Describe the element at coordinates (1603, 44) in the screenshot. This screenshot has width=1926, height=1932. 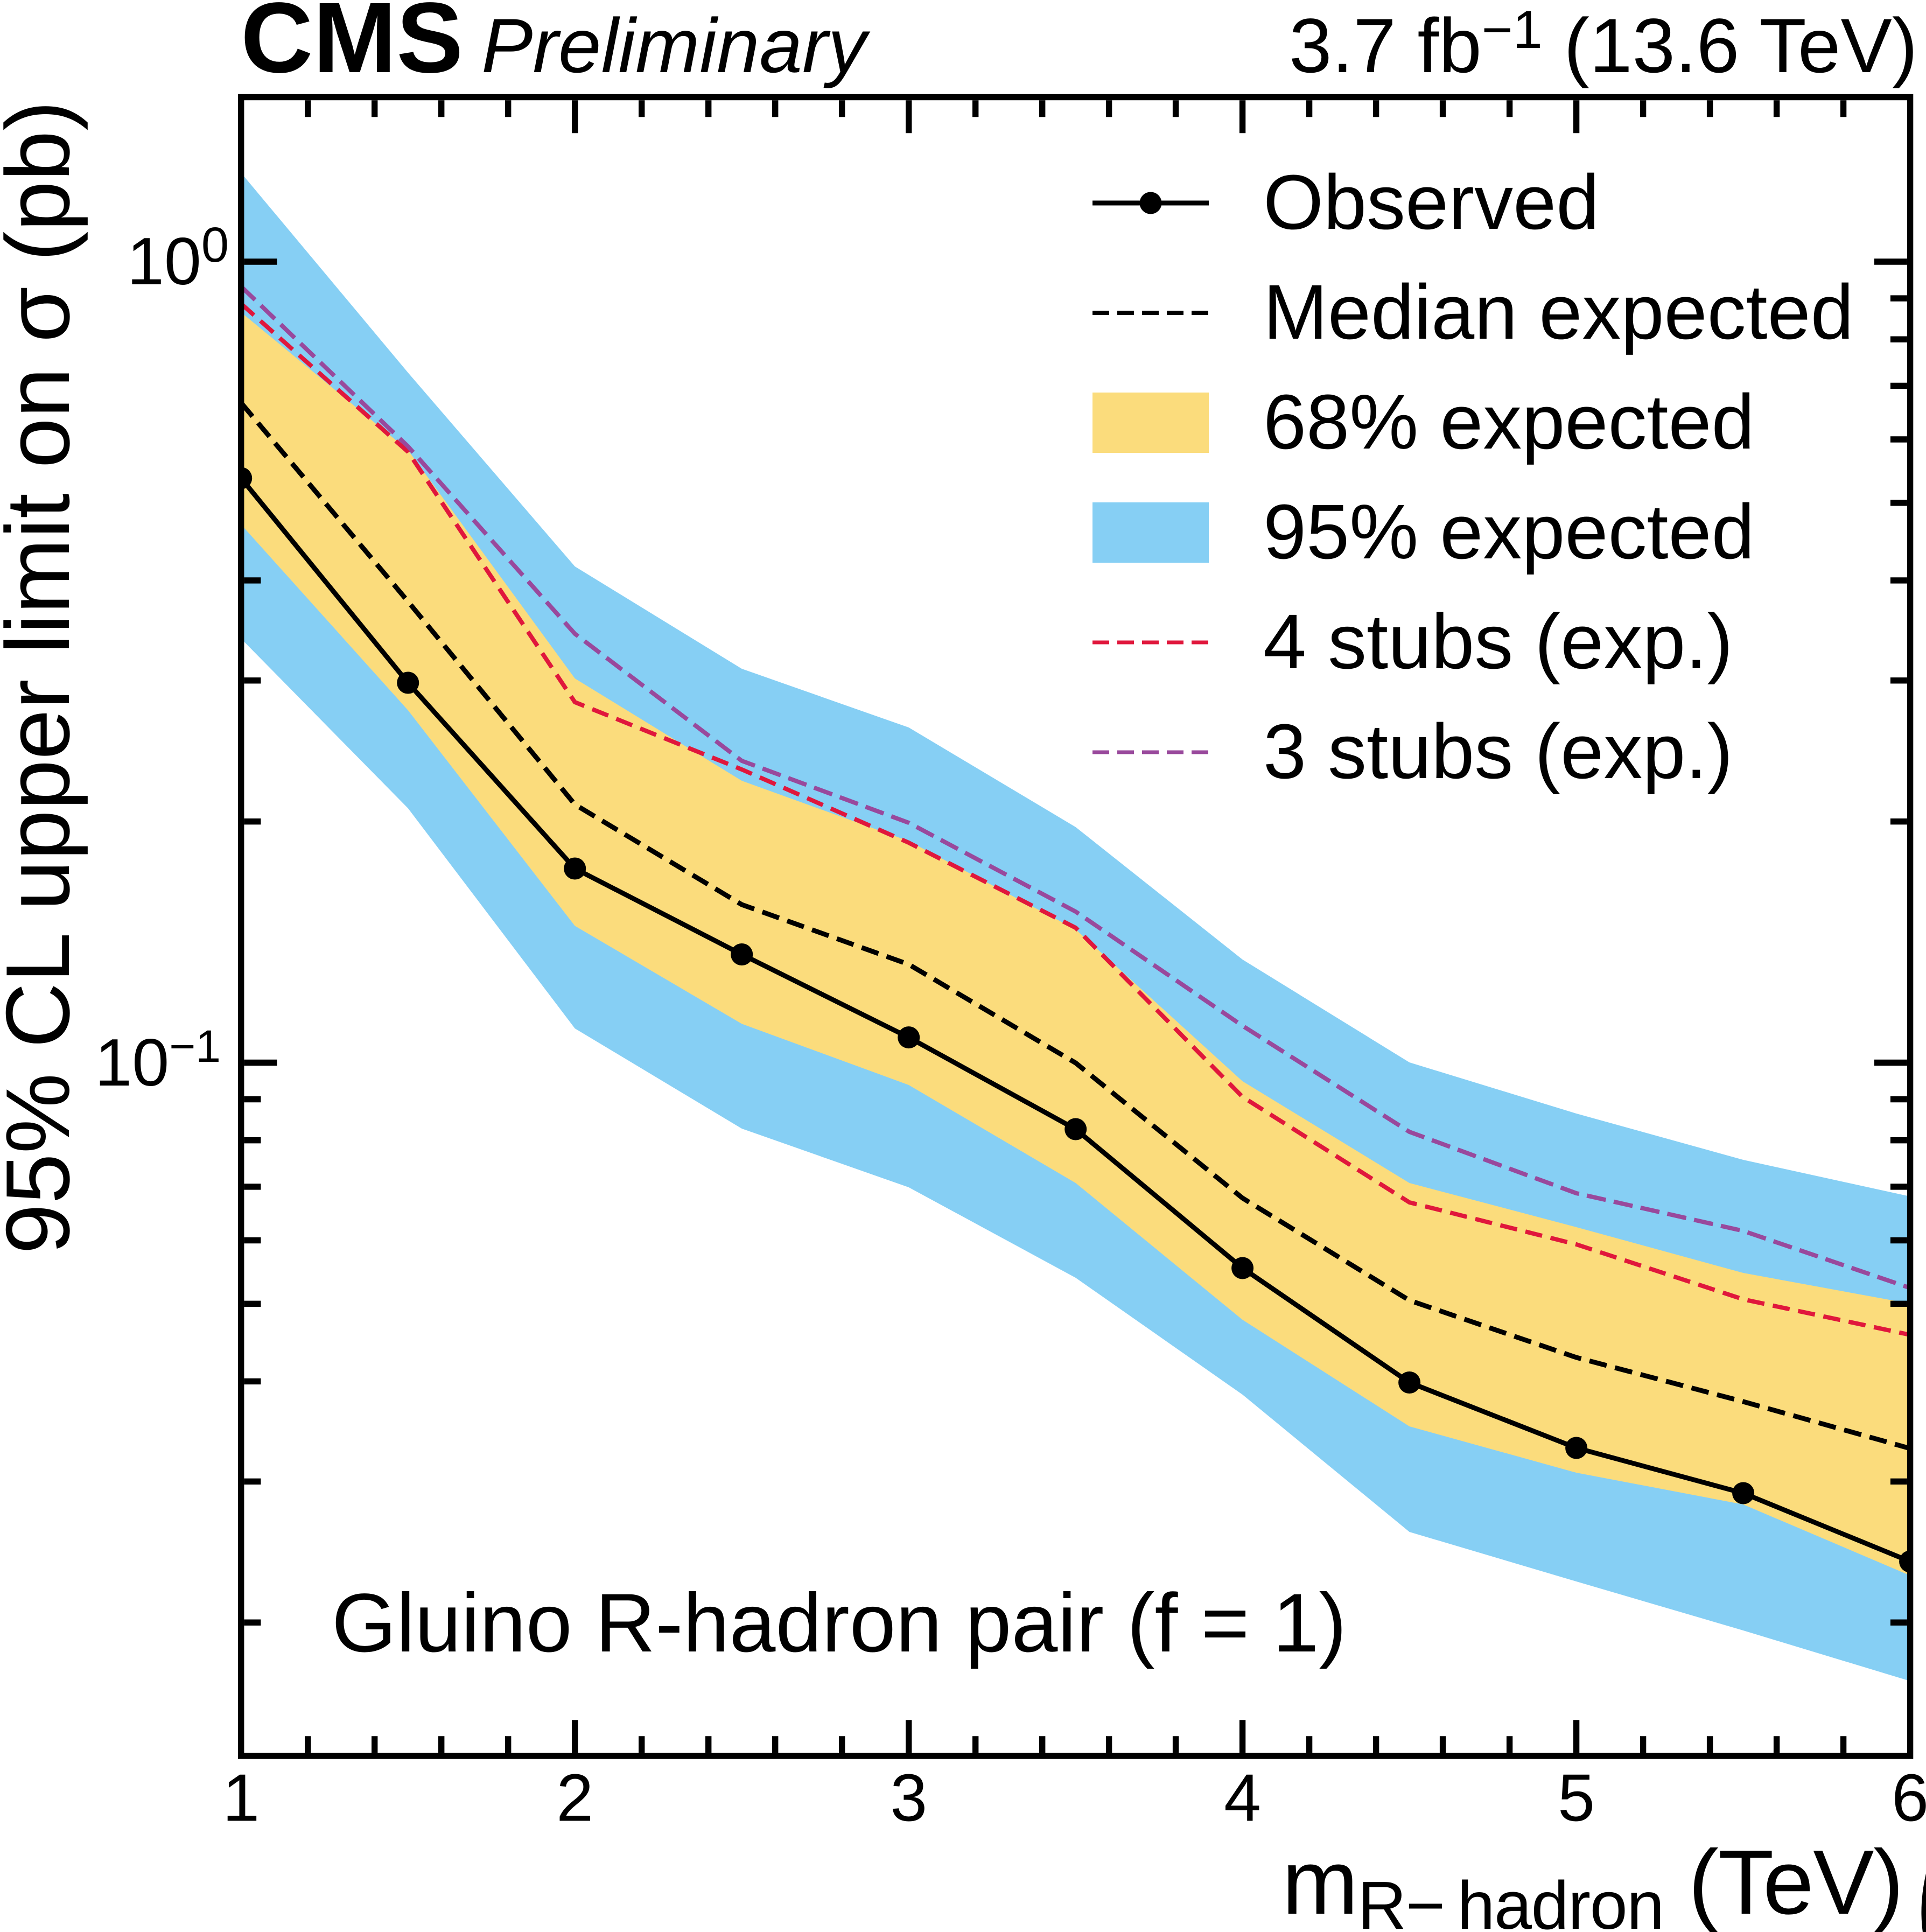
I see `svg-text: 3.7 fb−1 (13.6 TeV)` at that location.